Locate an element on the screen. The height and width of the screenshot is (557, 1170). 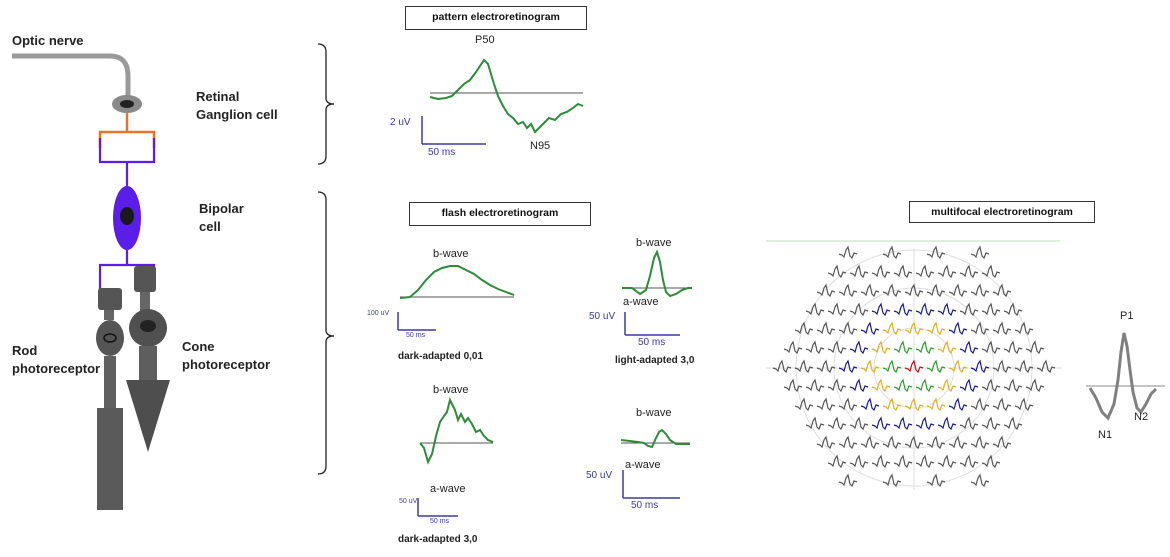
cone-label-line1: Cone is located at coordinates (198, 346).